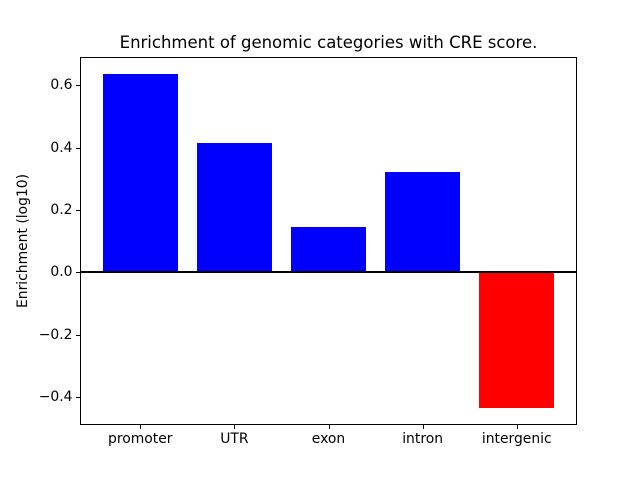 The image size is (640, 480). Describe the element at coordinates (55, 396) in the screenshot. I see `y-tick-label: −0.4` at that location.